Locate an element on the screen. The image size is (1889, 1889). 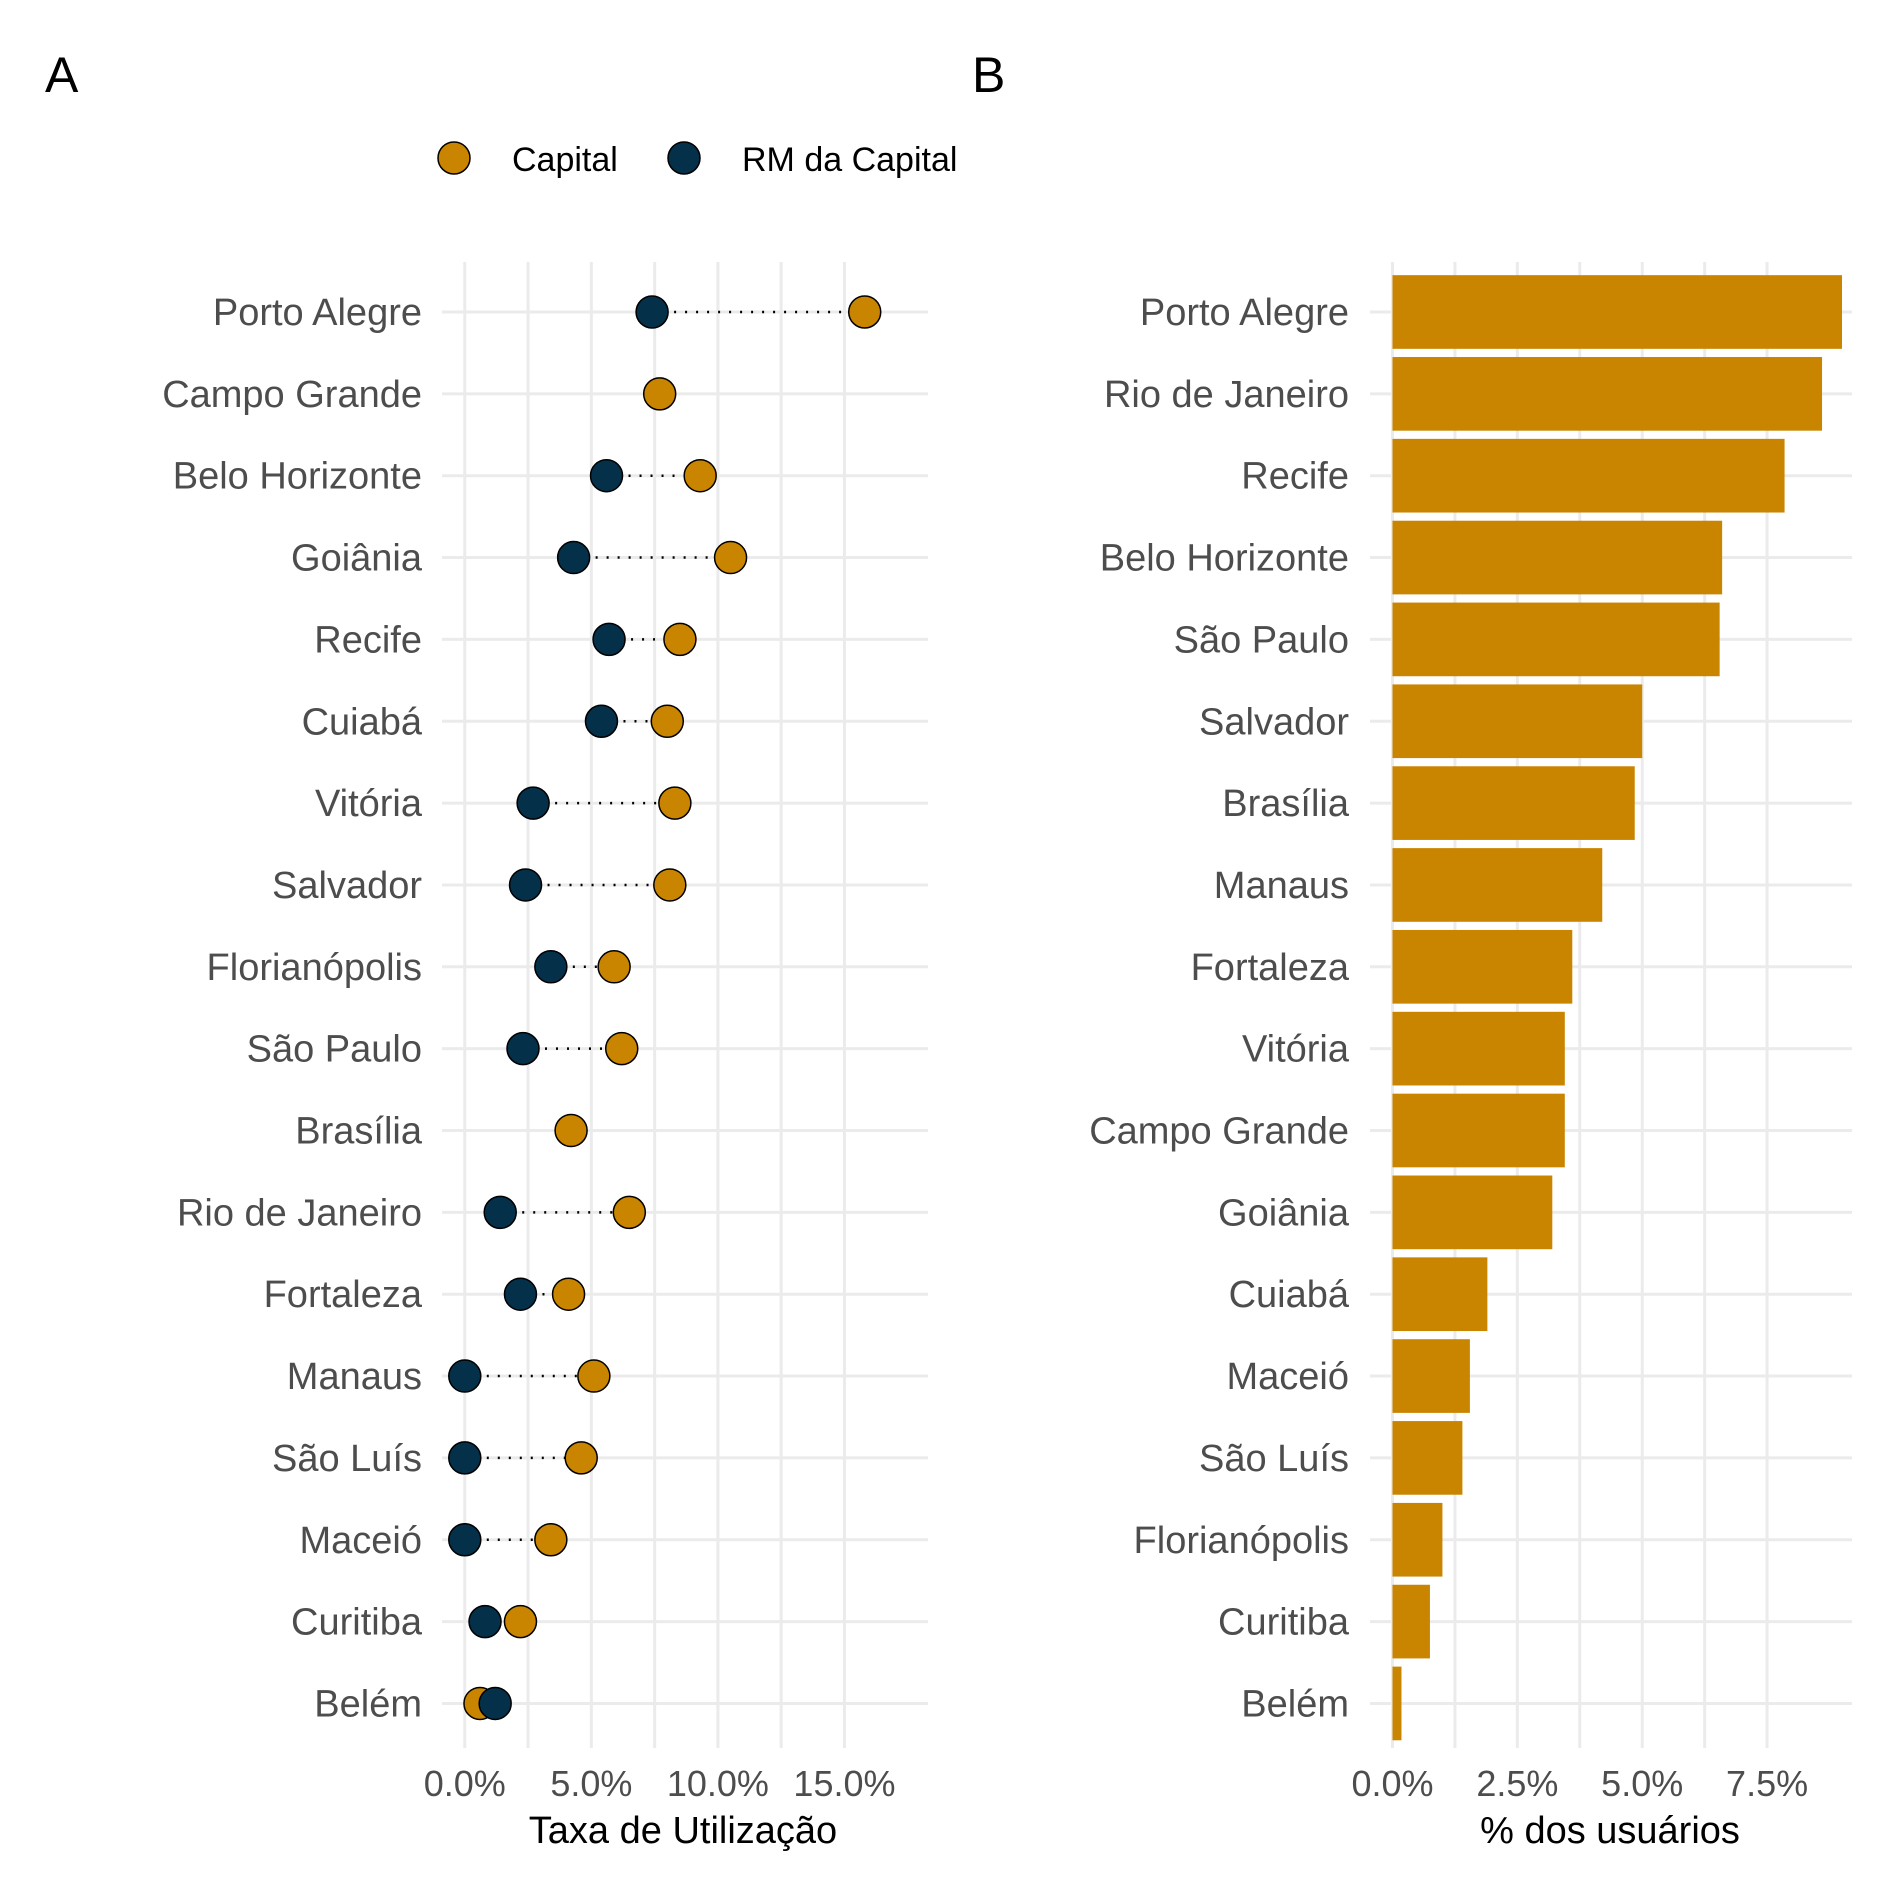
point-capital-florianopolis is located at coordinates (614, 967).